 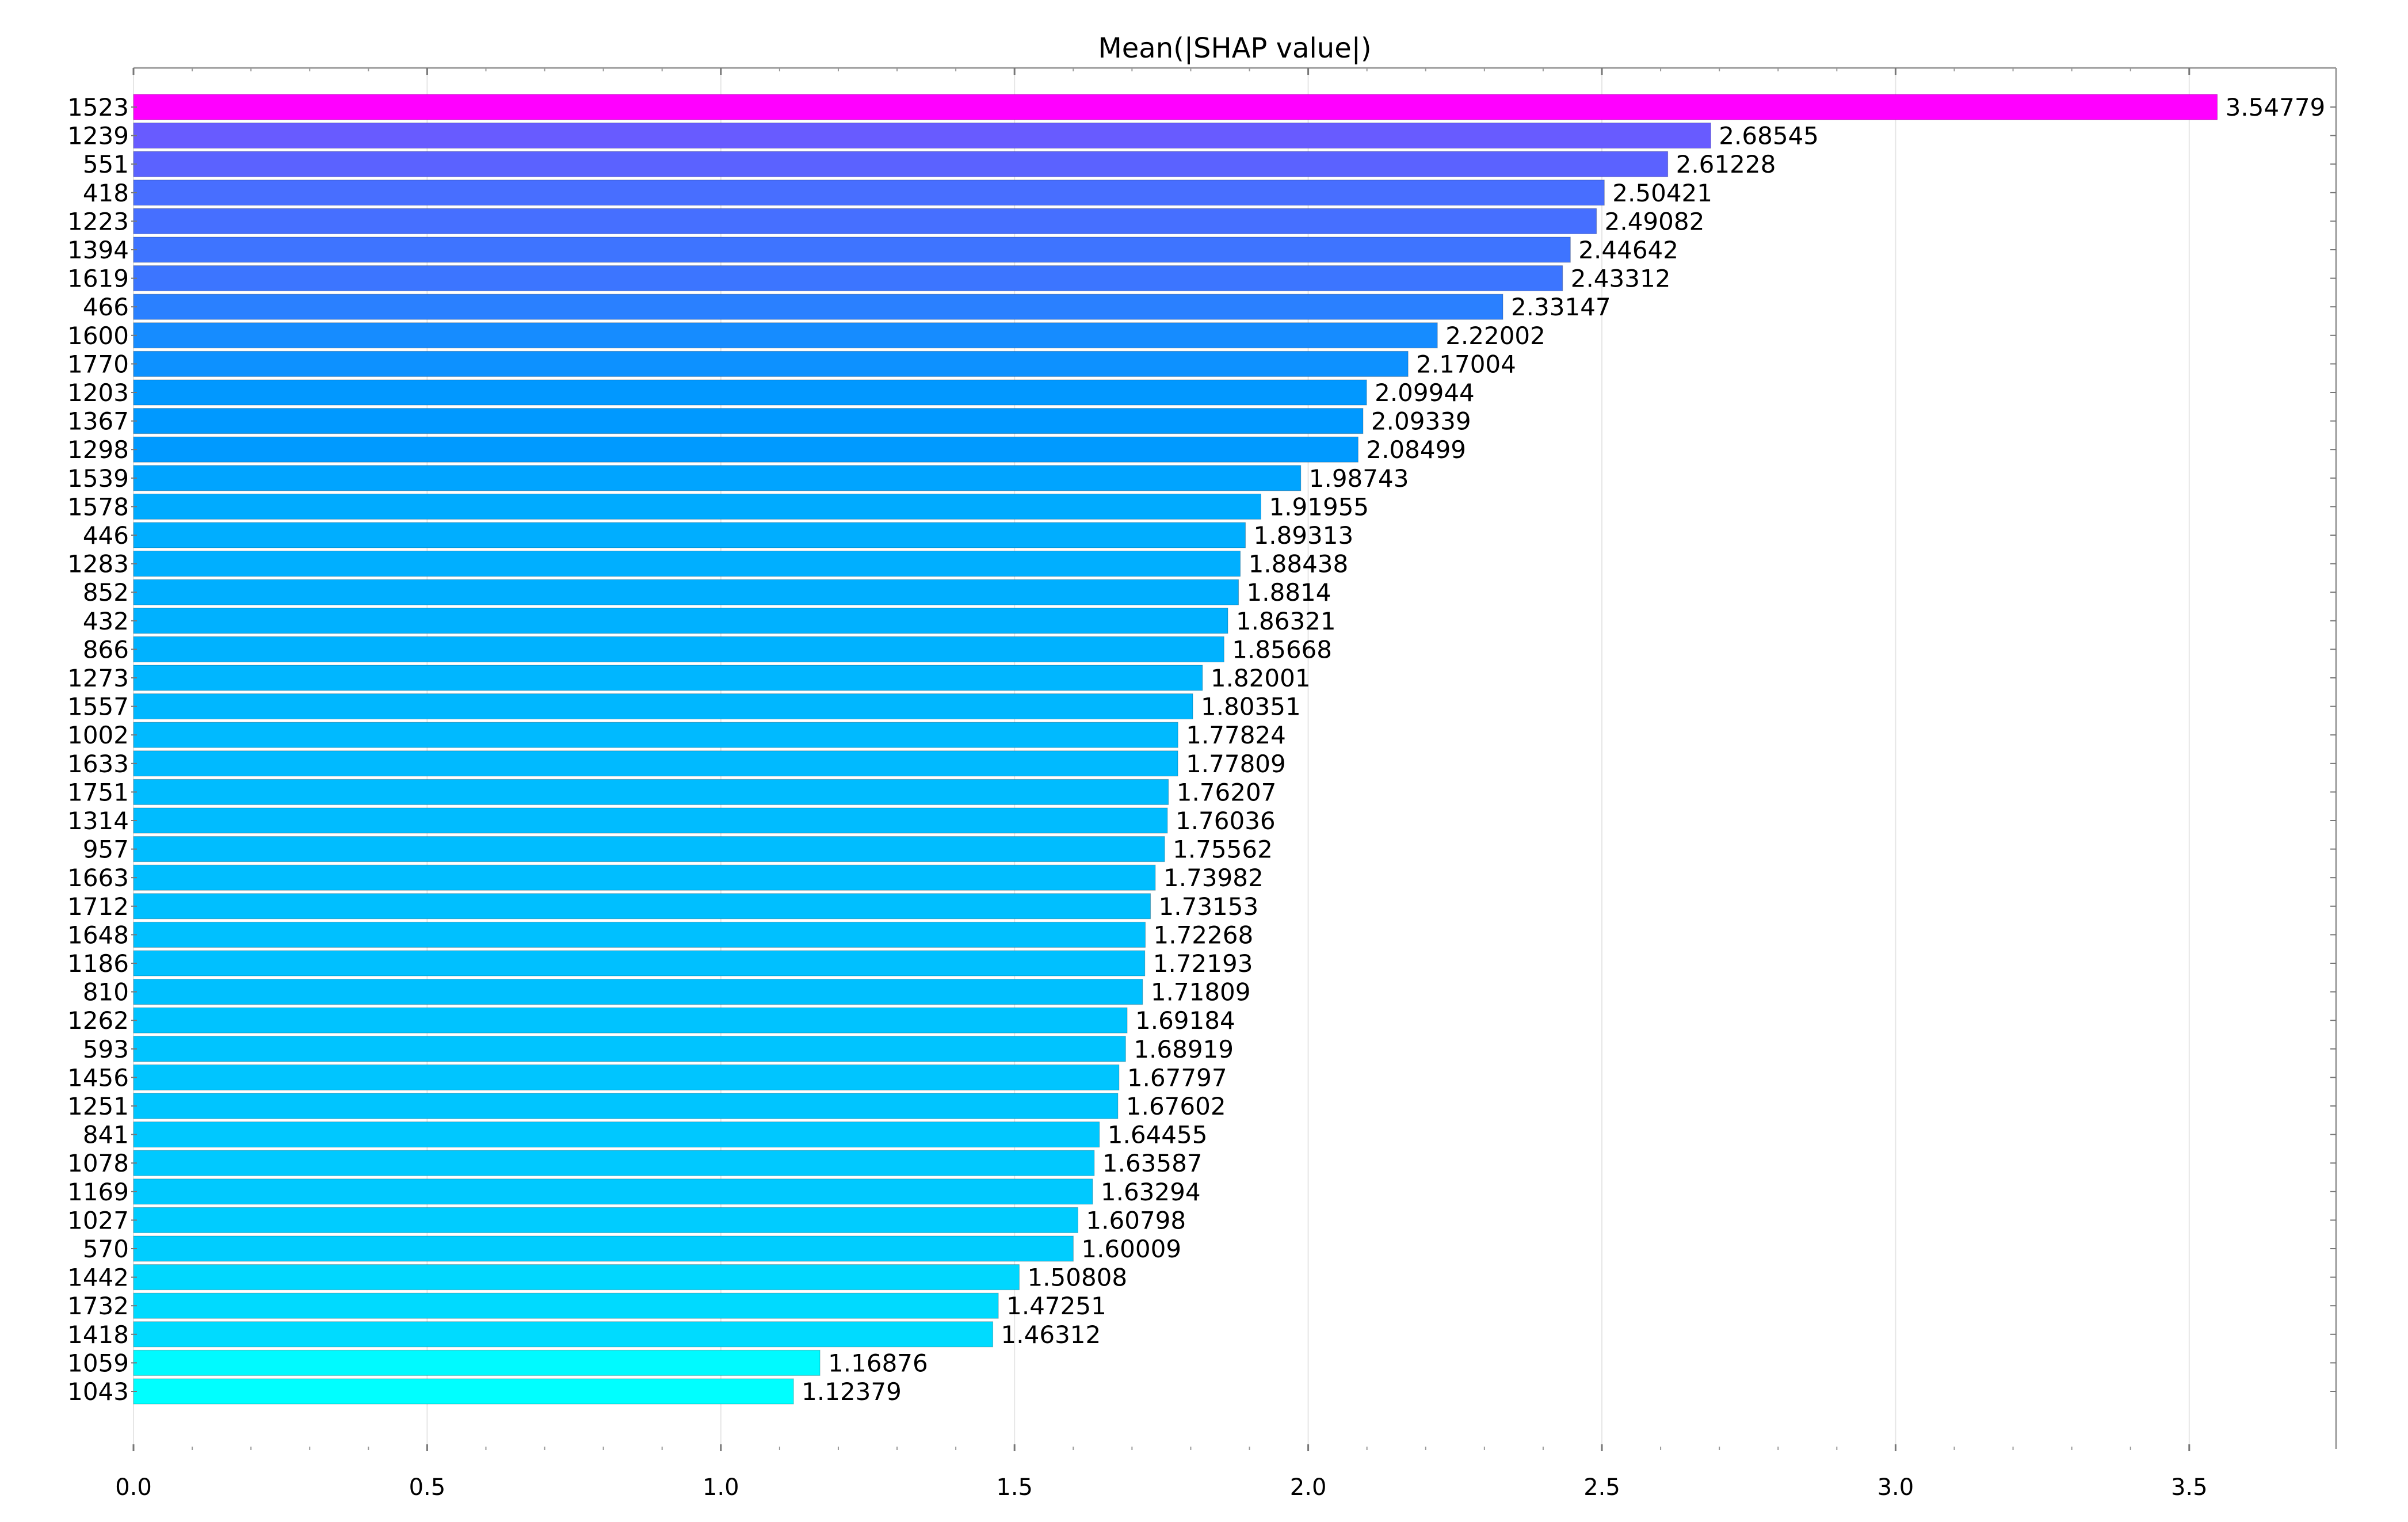 What do you see at coordinates (1621, 279) in the screenshot?
I see `value-label: 2.43312` at bounding box center [1621, 279].